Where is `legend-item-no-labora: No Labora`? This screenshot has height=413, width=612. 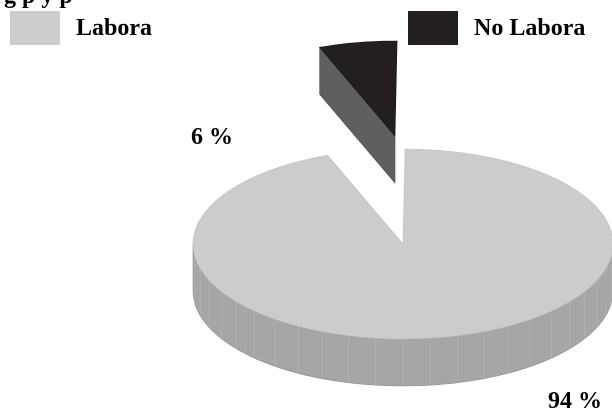
legend-item-no-labora: No Labora is located at coordinates (496, 28).